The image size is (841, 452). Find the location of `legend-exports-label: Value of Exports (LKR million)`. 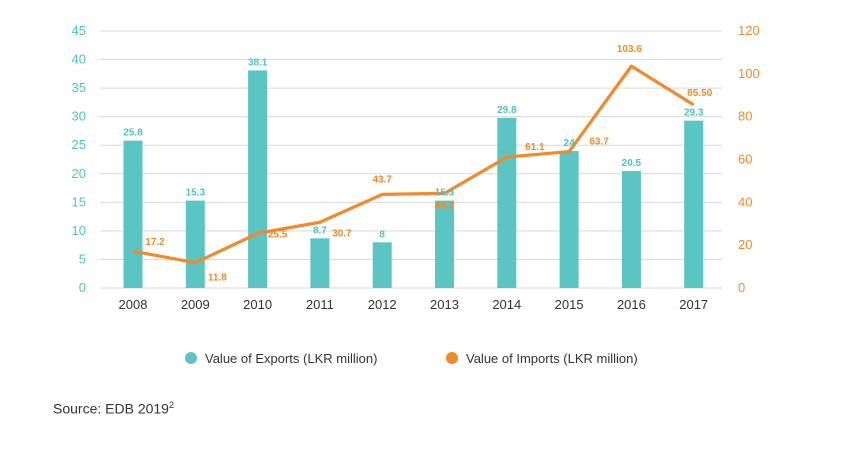

legend-exports-label: Value of Exports (LKR million) is located at coordinates (291, 358).